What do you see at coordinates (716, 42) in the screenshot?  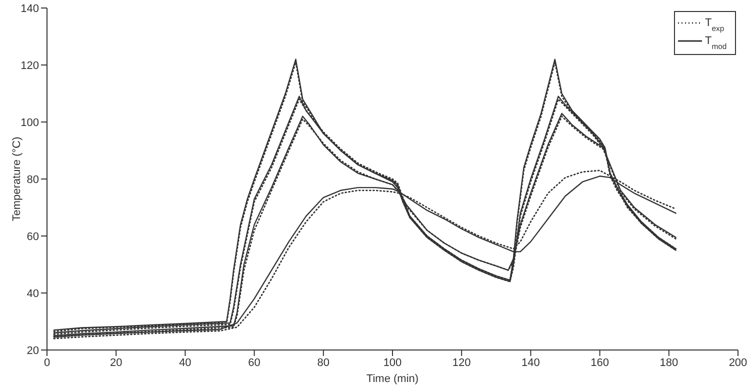 I see `legend-label: T$_{mod}$` at bounding box center [716, 42].